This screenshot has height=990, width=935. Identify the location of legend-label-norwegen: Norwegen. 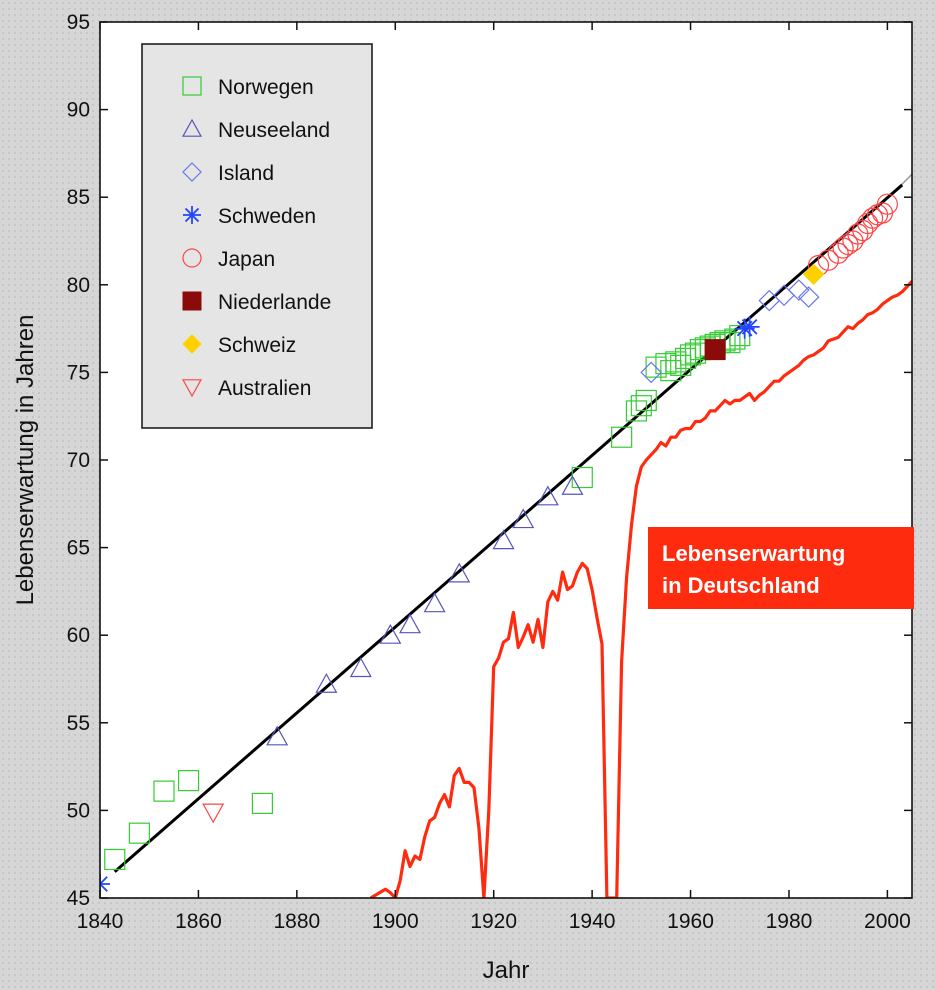
(266, 87).